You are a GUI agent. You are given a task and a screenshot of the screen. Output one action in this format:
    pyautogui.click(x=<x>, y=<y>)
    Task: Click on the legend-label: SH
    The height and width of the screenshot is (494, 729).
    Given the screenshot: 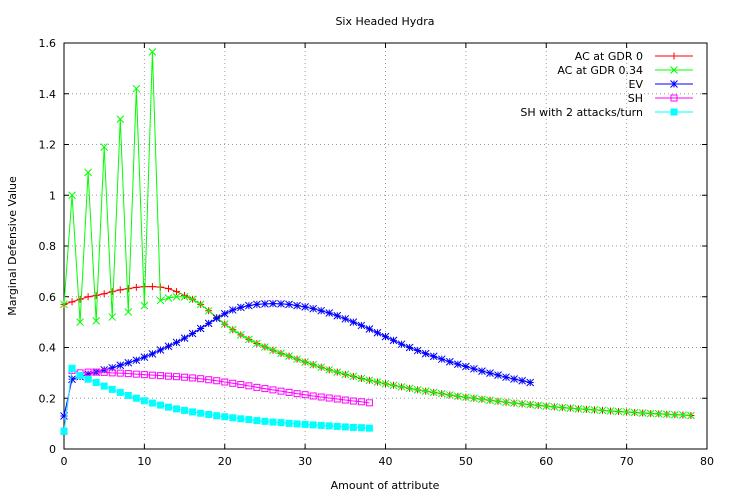 What is the action you would take?
    pyautogui.click(x=635, y=98)
    